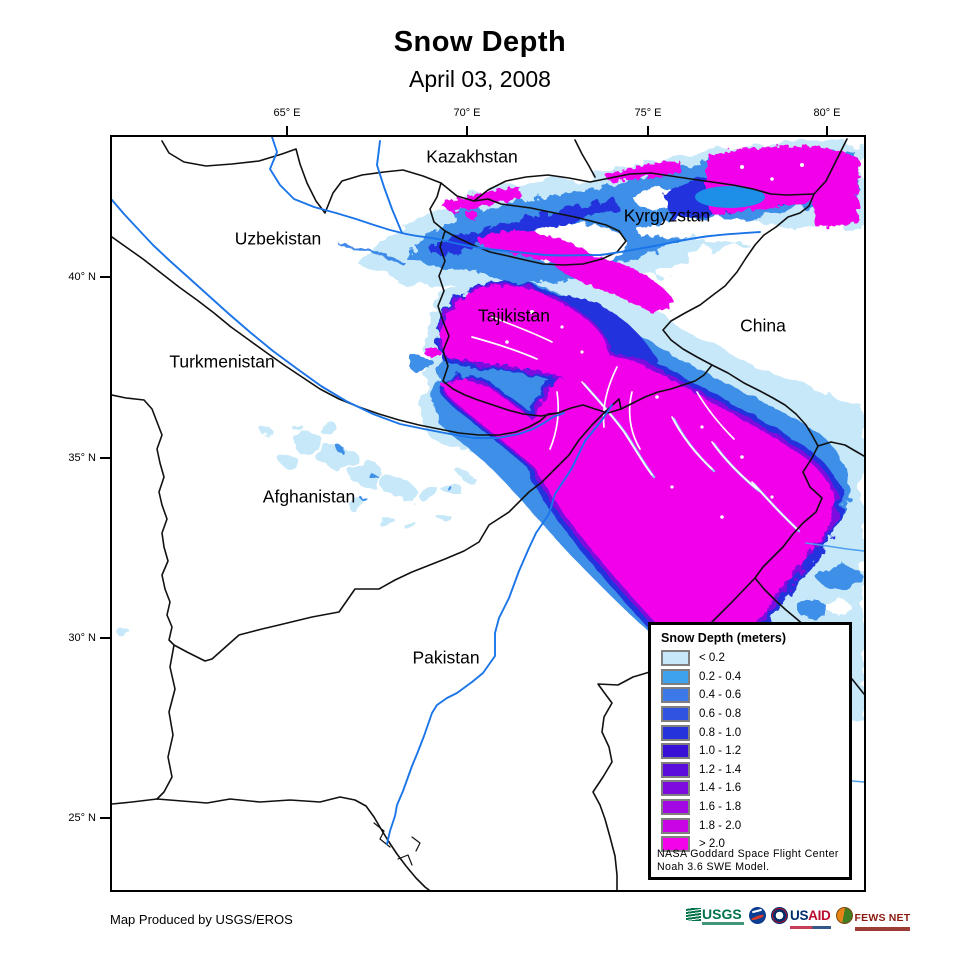 The width and height of the screenshot is (960, 960). I want to click on legend-label: 0.8 - 1.0, so click(720, 732).